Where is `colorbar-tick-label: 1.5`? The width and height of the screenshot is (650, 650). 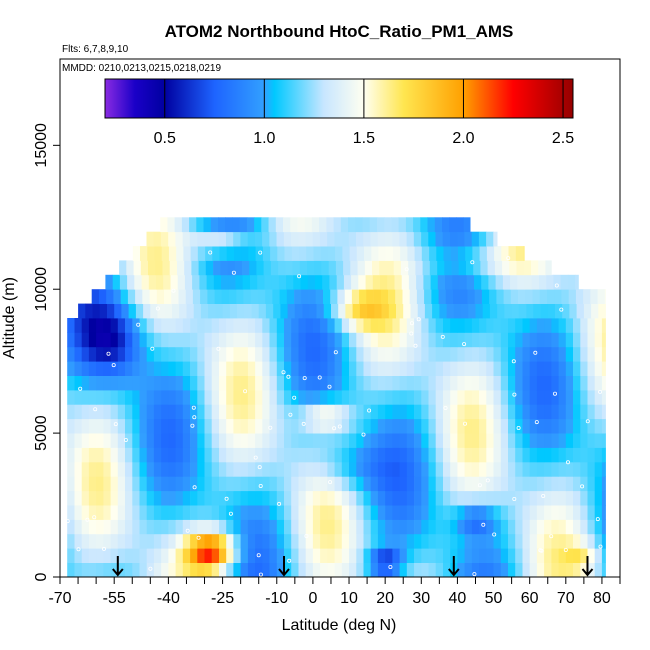
colorbar-tick-label: 1.5 is located at coordinates (364, 138).